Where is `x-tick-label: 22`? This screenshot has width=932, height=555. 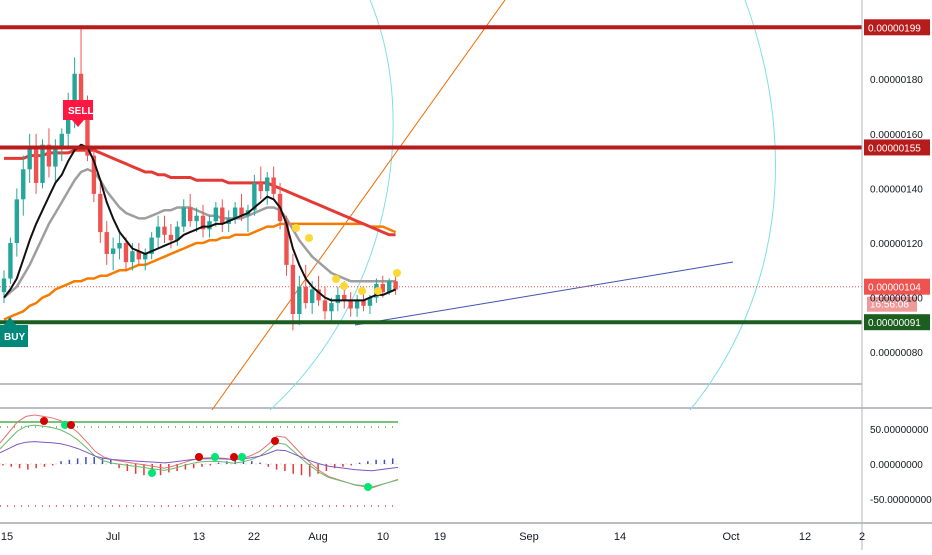 x-tick-label: 22 is located at coordinates (254, 537).